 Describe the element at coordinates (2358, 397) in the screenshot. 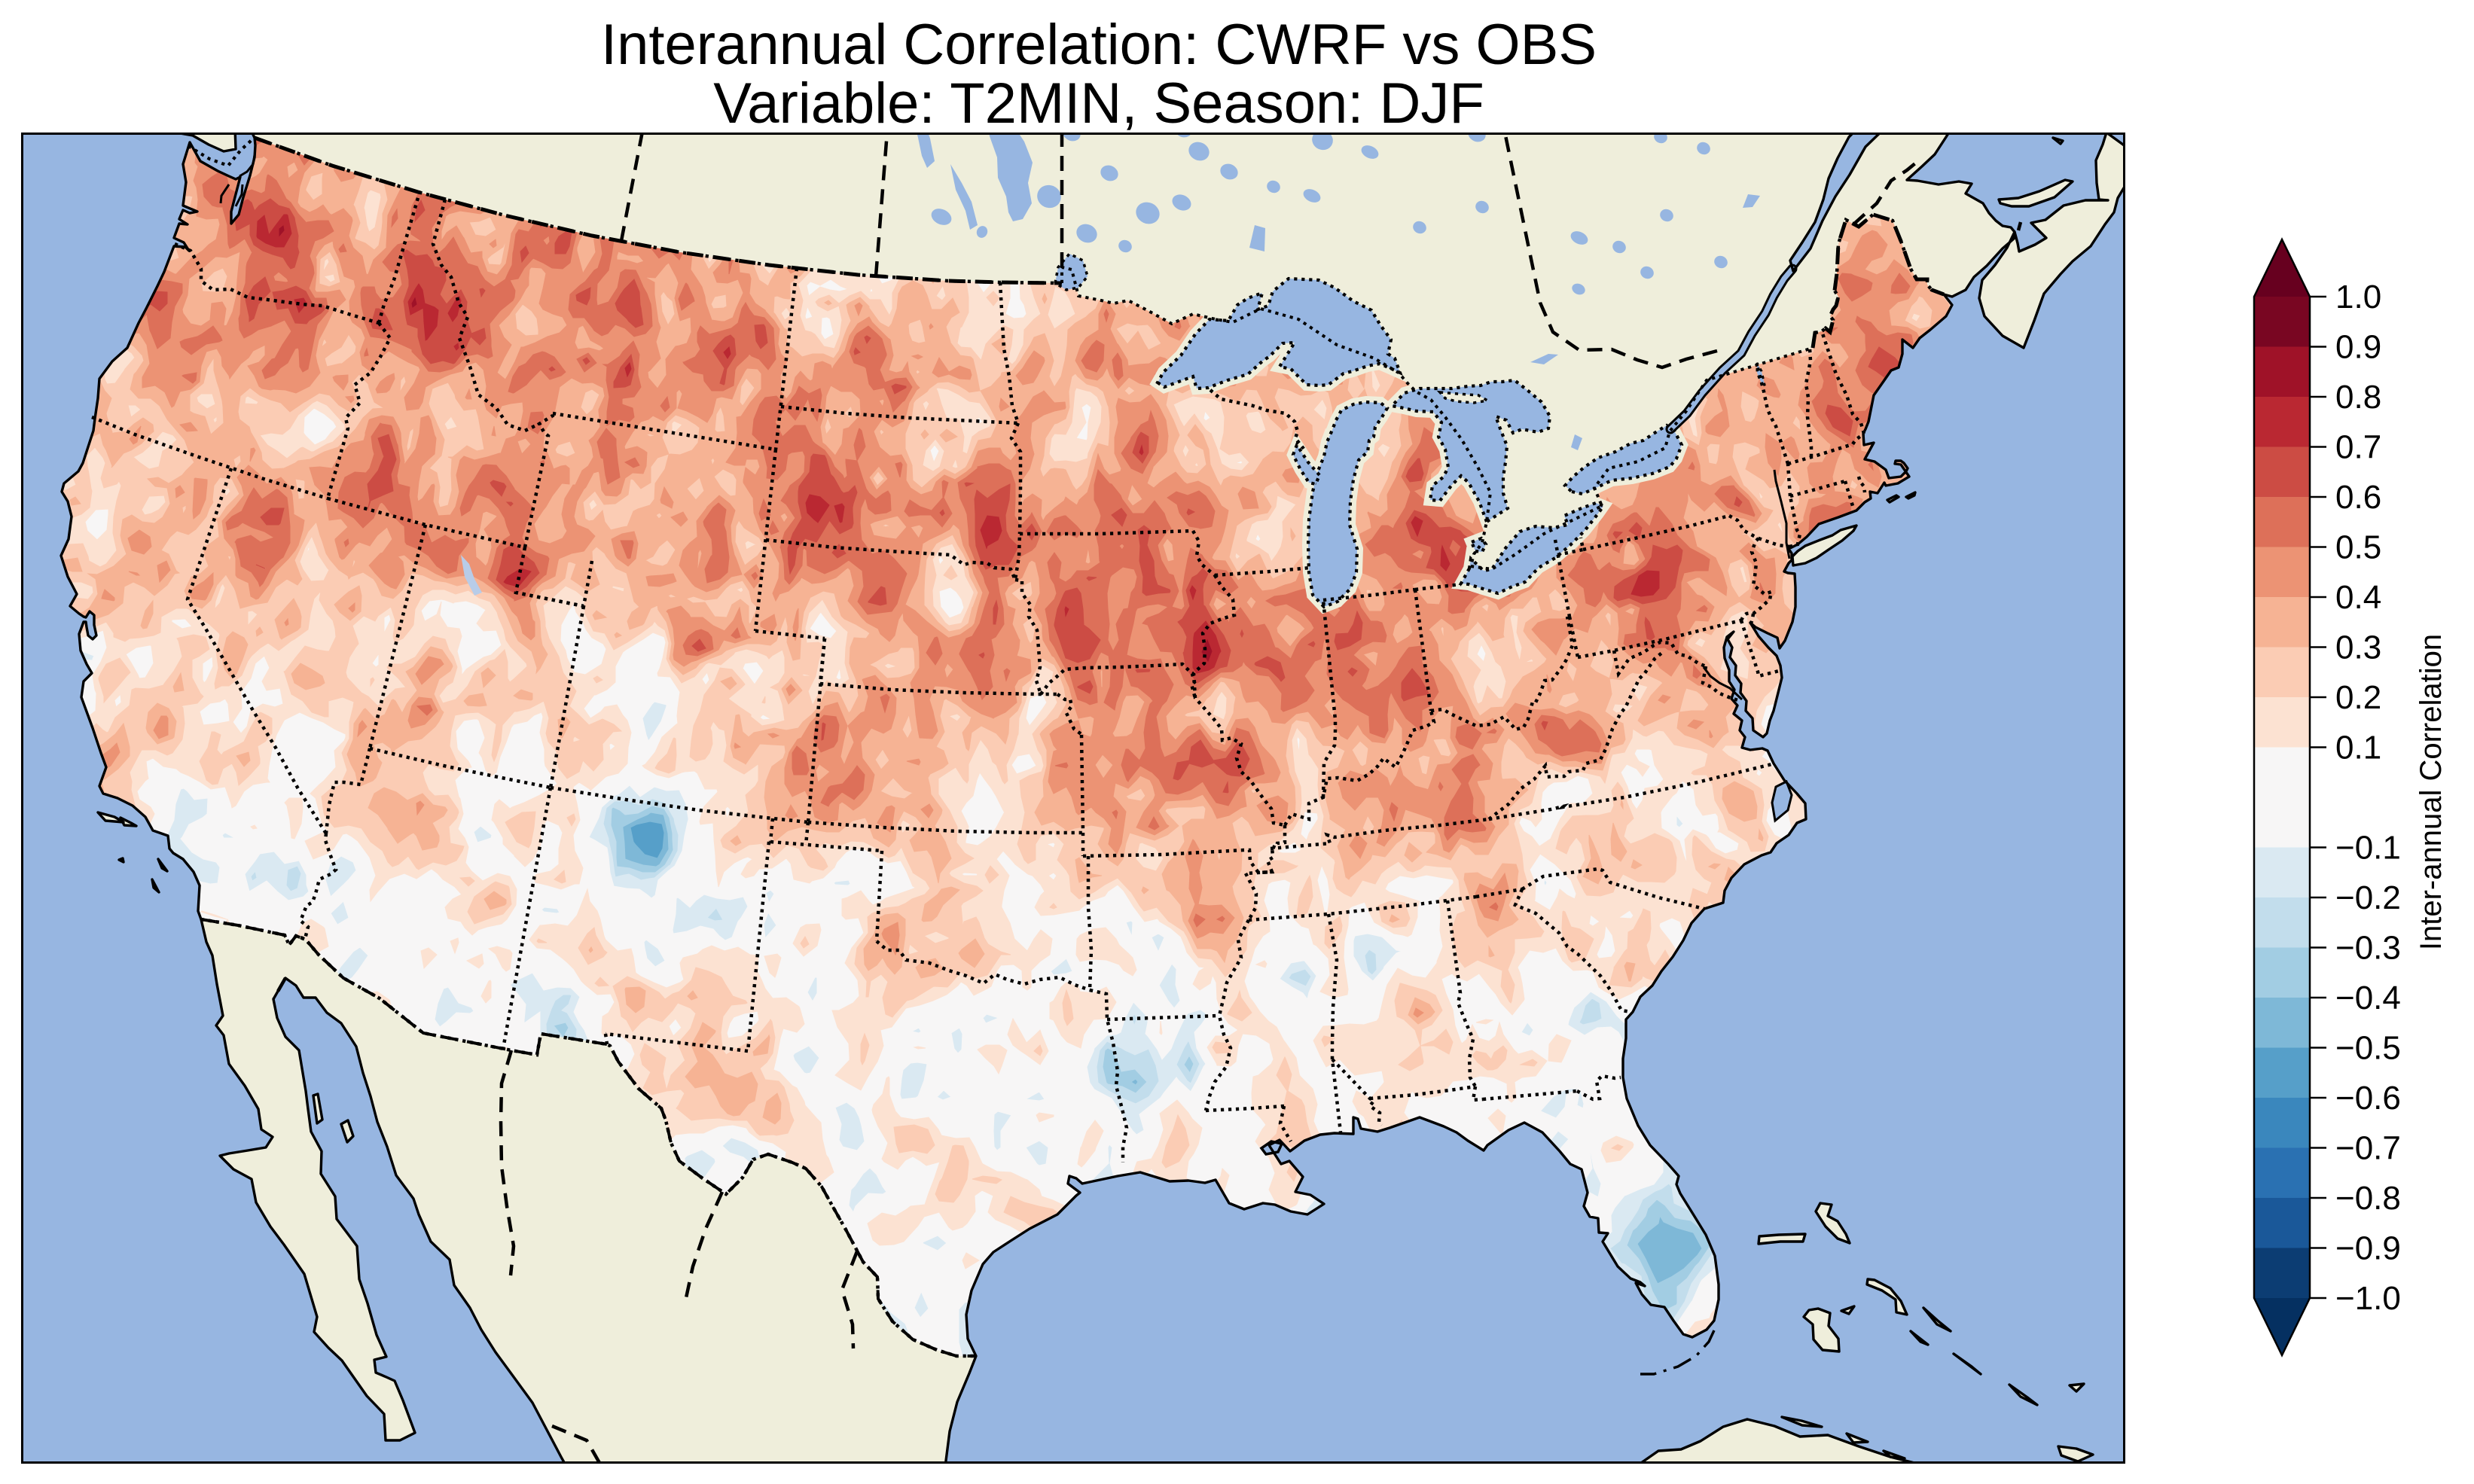

I see `svg-text: 0.8` at that location.